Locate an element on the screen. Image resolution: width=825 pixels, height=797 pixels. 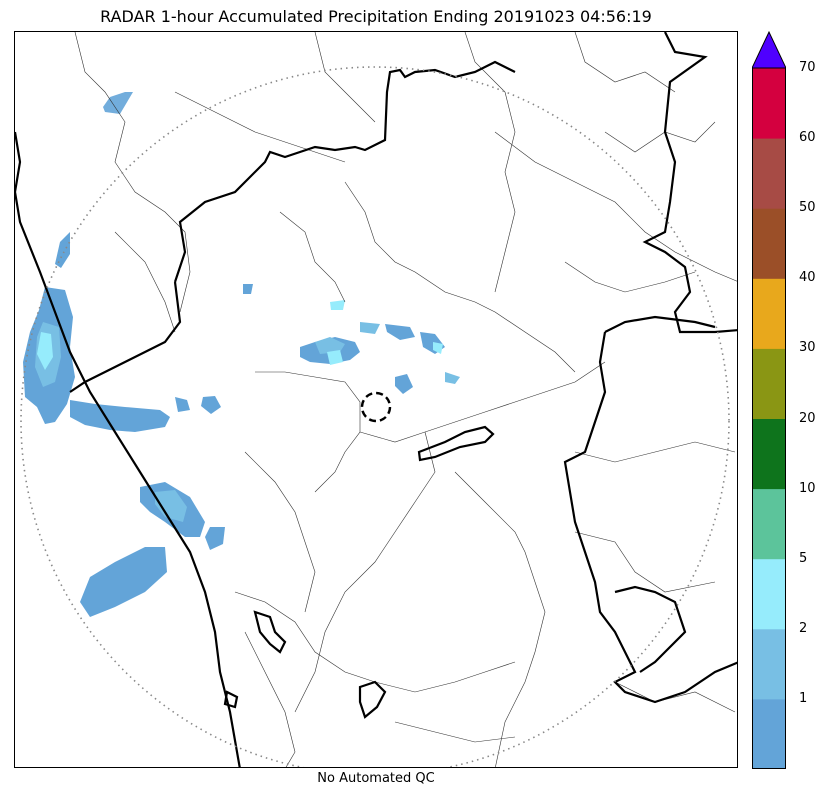
colorbar-outline is located at coordinates (769, 418).